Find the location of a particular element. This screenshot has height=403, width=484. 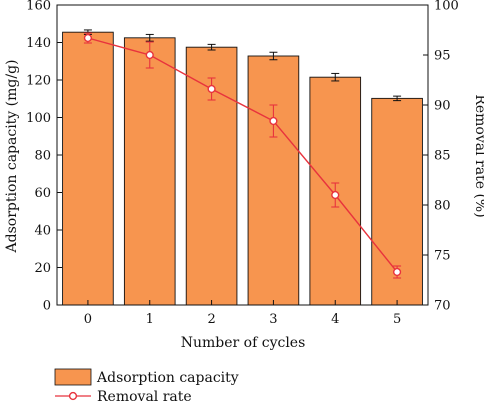

y-axis-left-title: Adsorption capacity (mg/g) is located at coordinates (12, 157).